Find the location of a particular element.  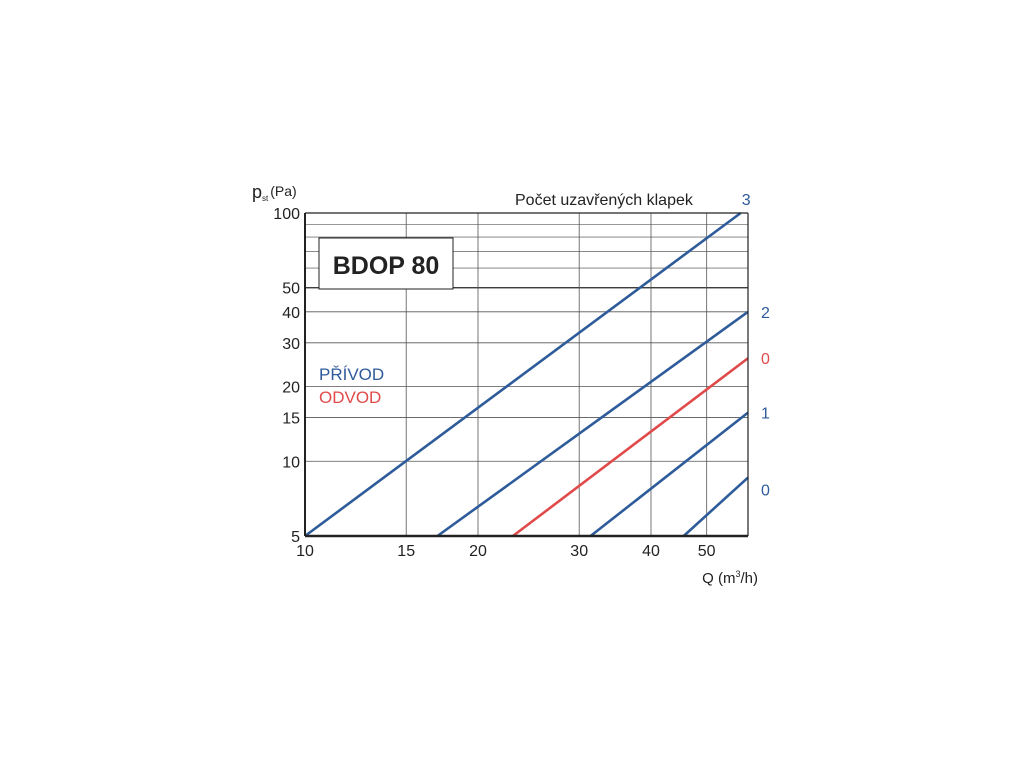

series-label-1: 1 is located at coordinates (765, 414).